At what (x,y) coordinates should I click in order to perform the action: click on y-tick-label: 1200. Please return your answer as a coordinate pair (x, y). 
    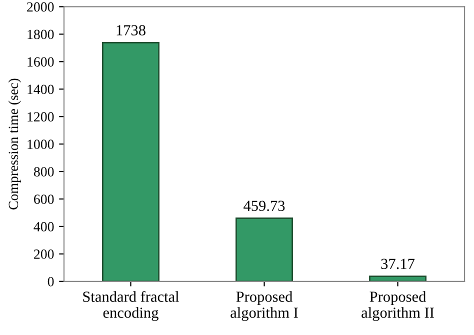
    Looking at the image, I should click on (41, 117).